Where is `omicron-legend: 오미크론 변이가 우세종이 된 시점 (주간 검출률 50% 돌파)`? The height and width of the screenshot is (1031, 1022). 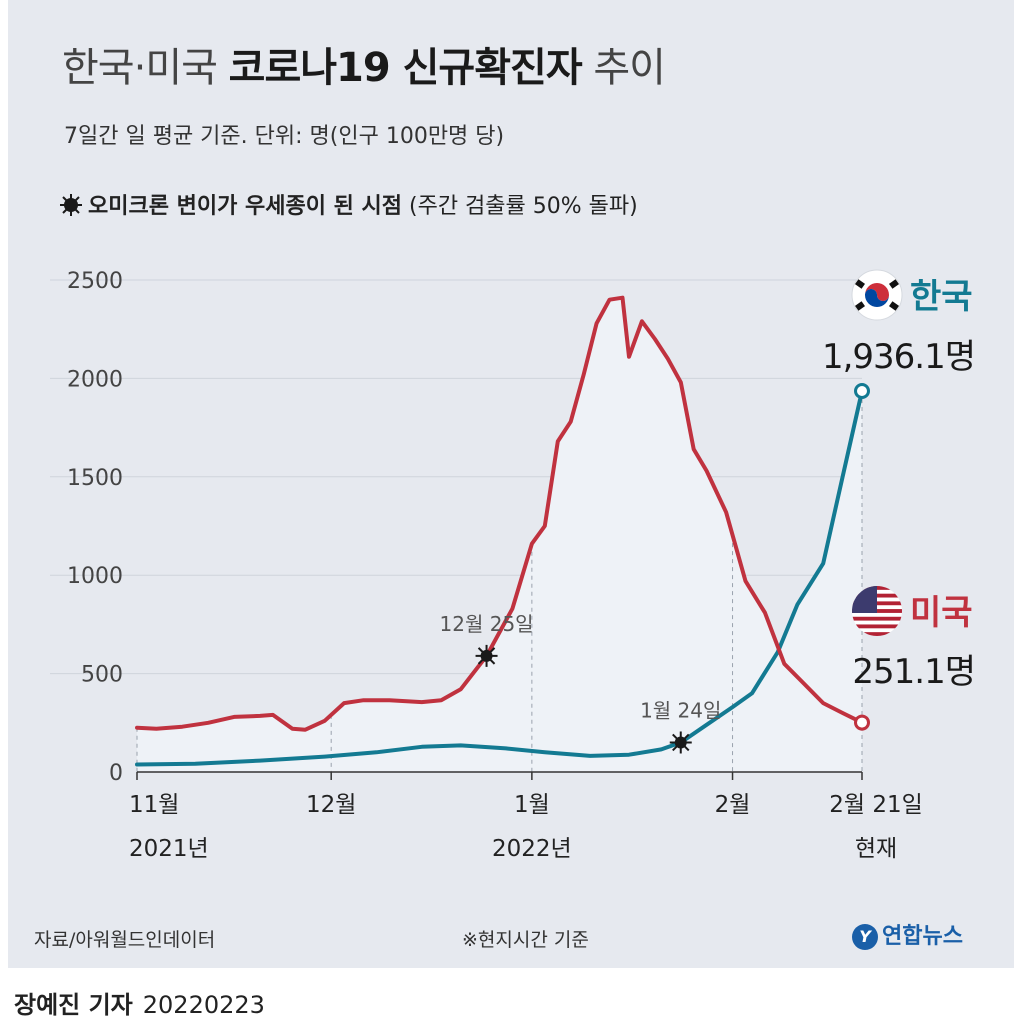 omicron-legend: 오미크론 변이가 우세종이 된 시점 (주간 검출률 50% 돌파) is located at coordinates (348, 204).